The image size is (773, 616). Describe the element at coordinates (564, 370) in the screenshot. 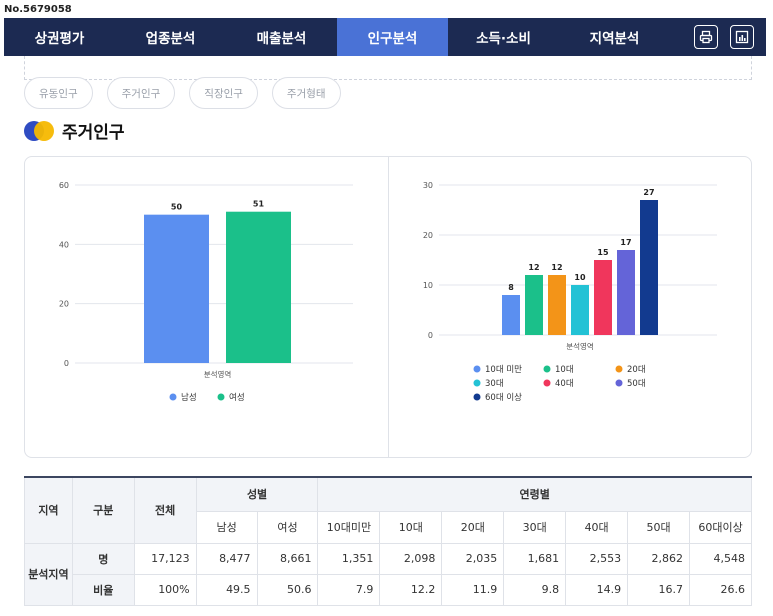

I see `legend-label: 10대` at that location.